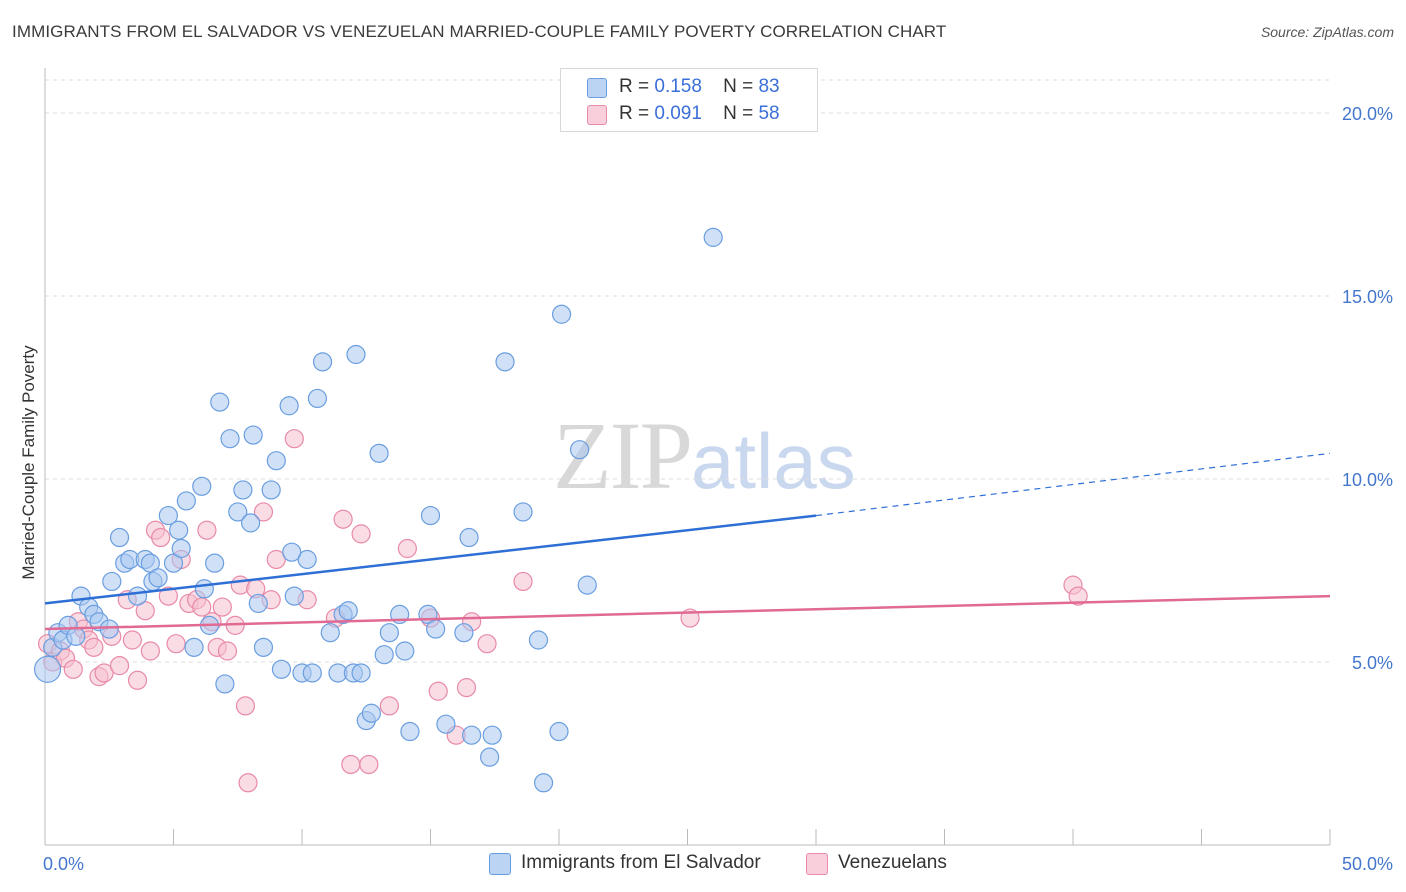  I want to click on venezuelans-trend-line, so click(687, 612).